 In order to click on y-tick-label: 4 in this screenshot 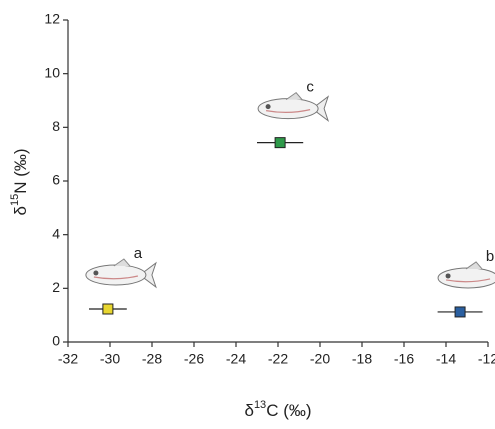, I will do `click(56, 233)`.